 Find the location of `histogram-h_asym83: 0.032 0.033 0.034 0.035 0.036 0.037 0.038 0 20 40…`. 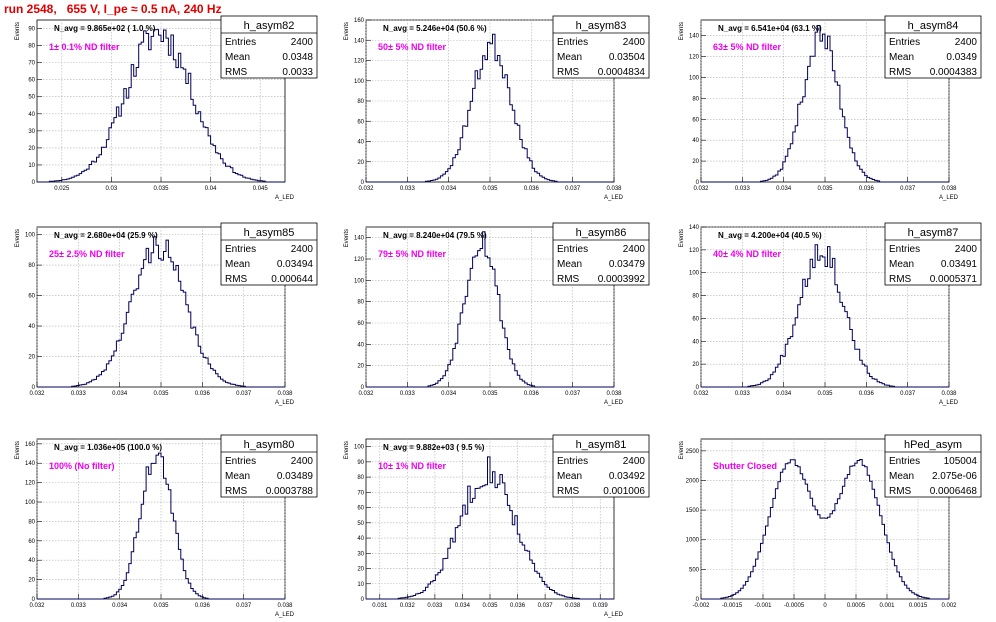

histogram-h_asym83: 0.032 0.033 0.034 0.035 0.036 0.037 0.038 0 20 40… is located at coordinates (497, 108).